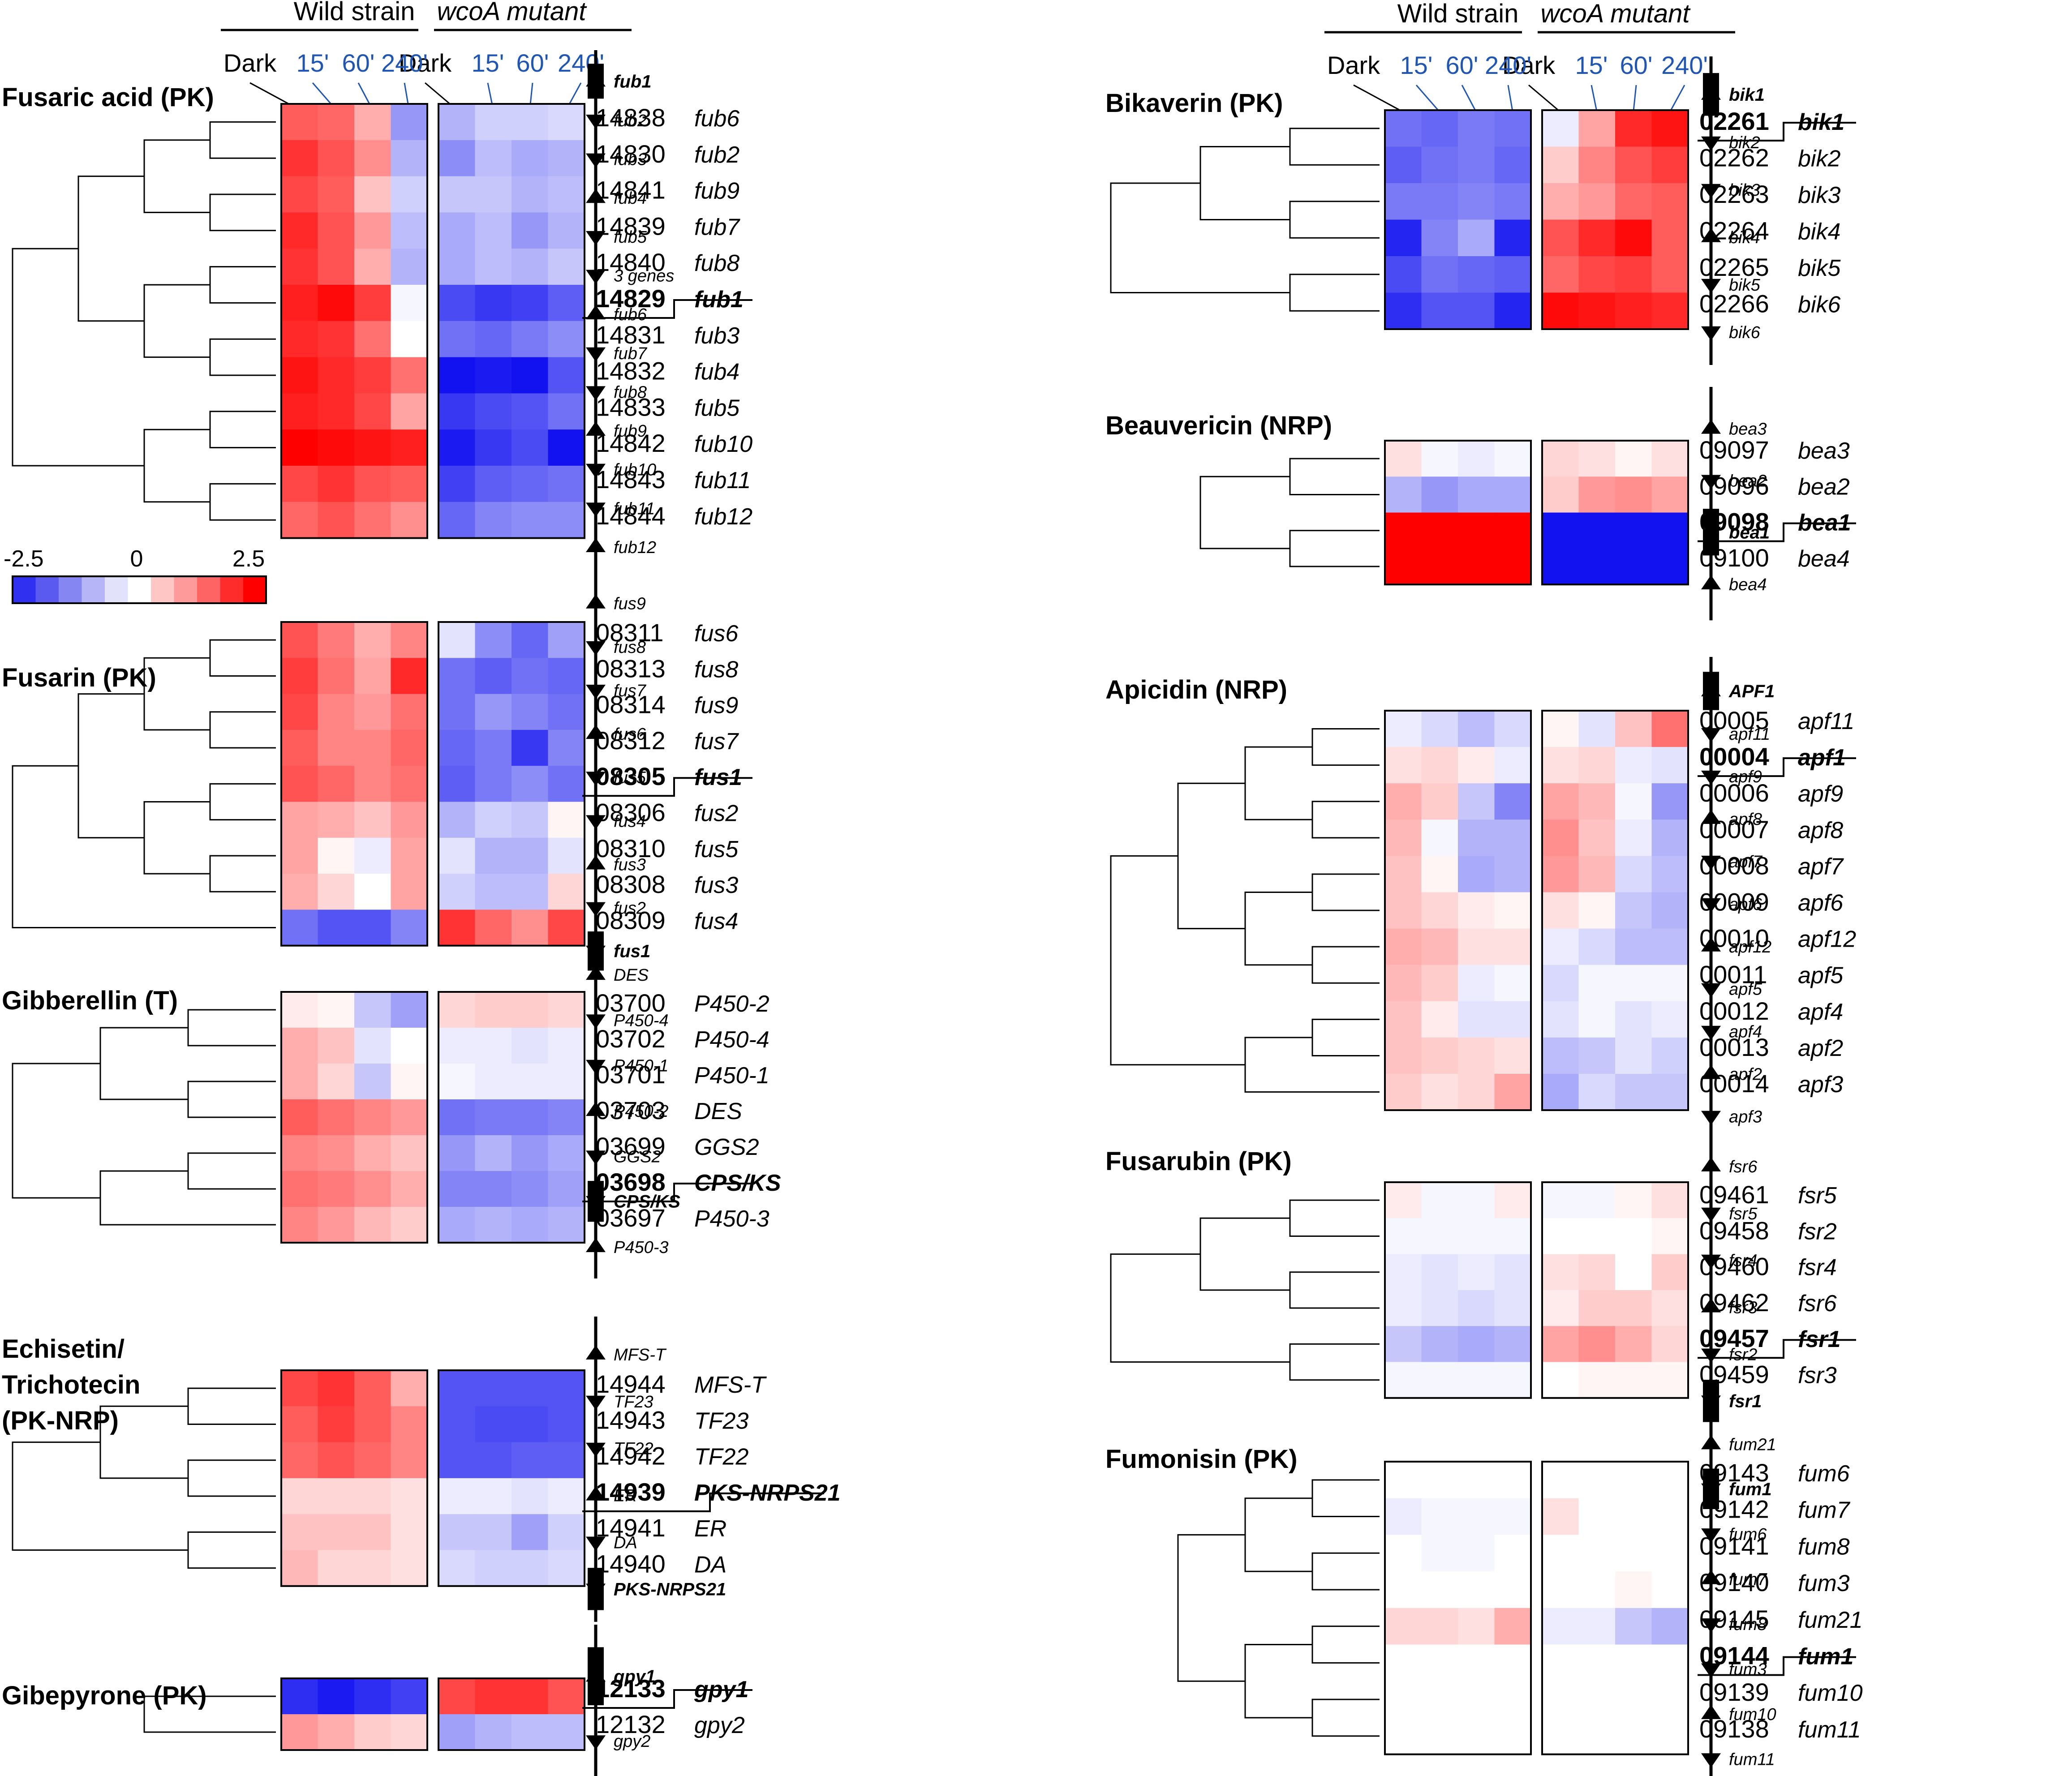  I want to click on mutant-header: wcoA mutant, so click(1615, 14).